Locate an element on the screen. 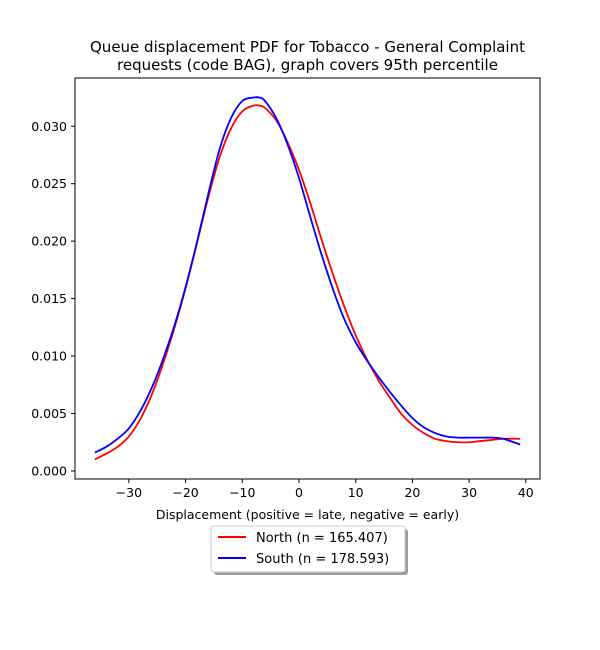  y-tick-label: 0.015 is located at coordinates (49, 298).